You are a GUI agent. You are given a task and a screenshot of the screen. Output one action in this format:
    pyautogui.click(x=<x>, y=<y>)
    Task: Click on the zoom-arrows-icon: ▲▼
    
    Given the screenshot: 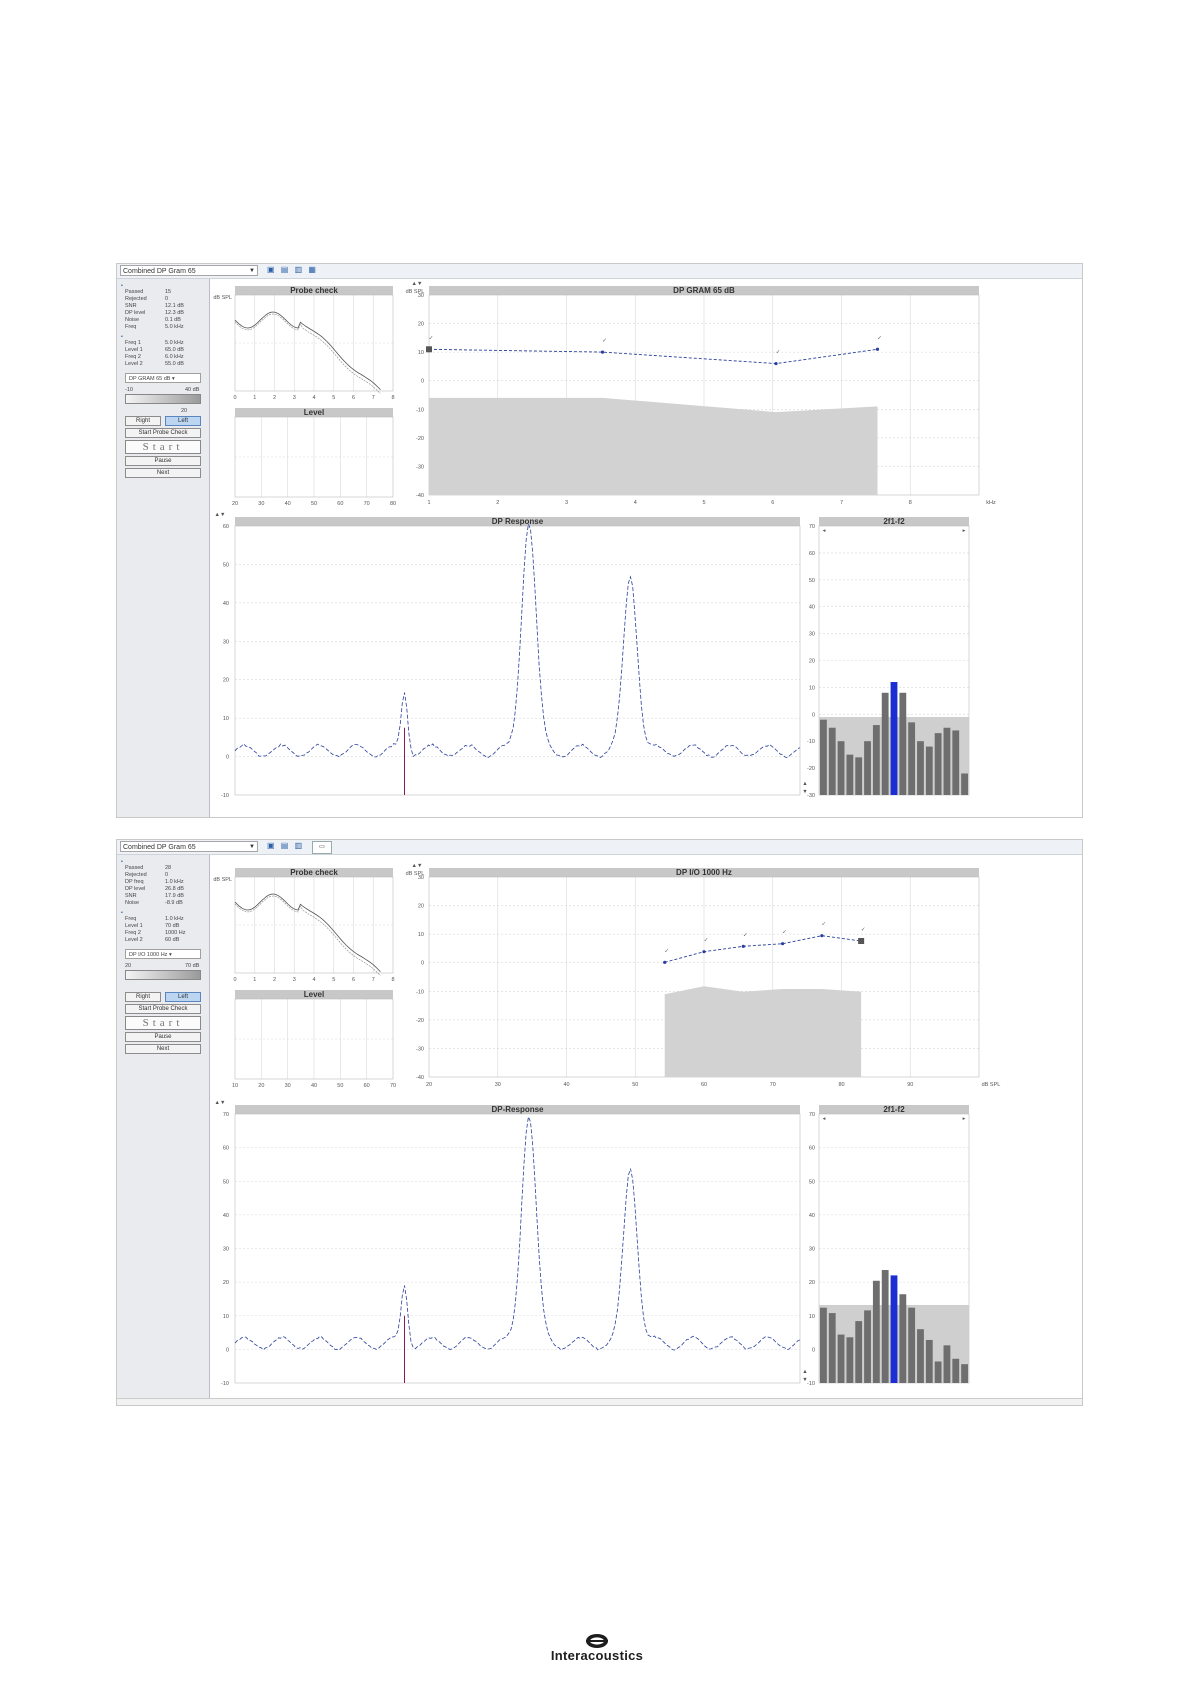 What is the action you would take?
    pyautogui.click(x=220, y=515)
    